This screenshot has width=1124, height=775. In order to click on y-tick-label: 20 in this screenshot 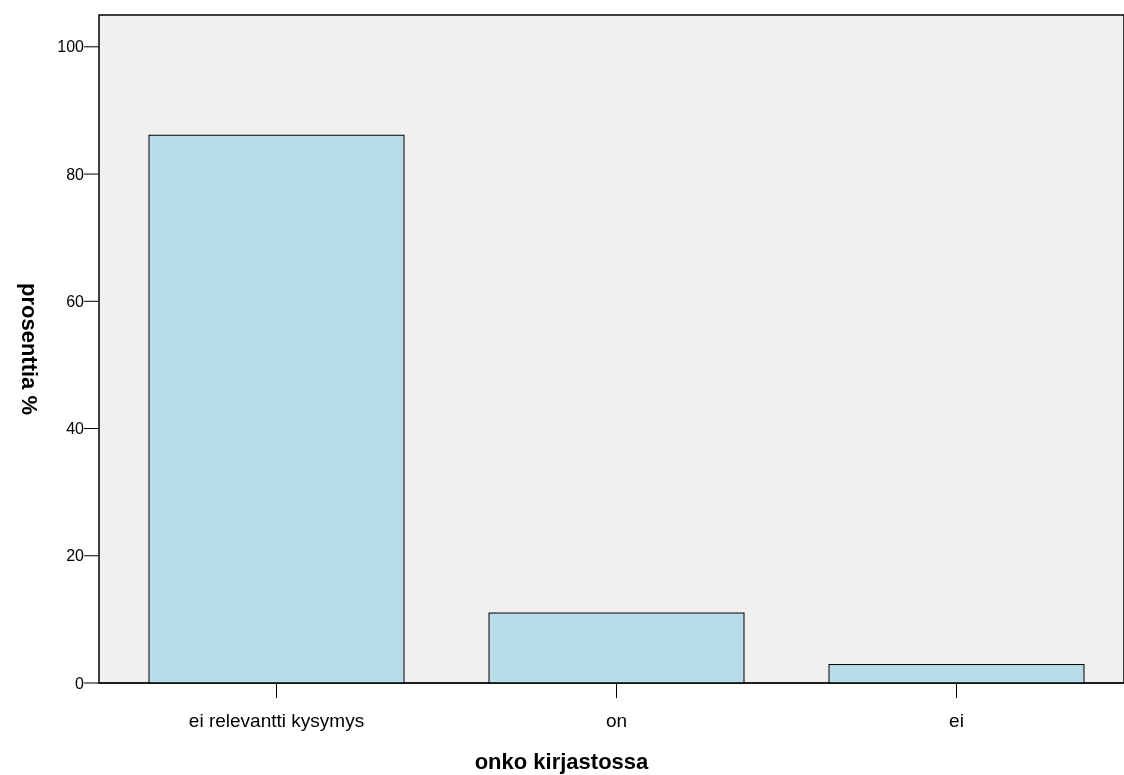, I will do `click(75, 556)`.